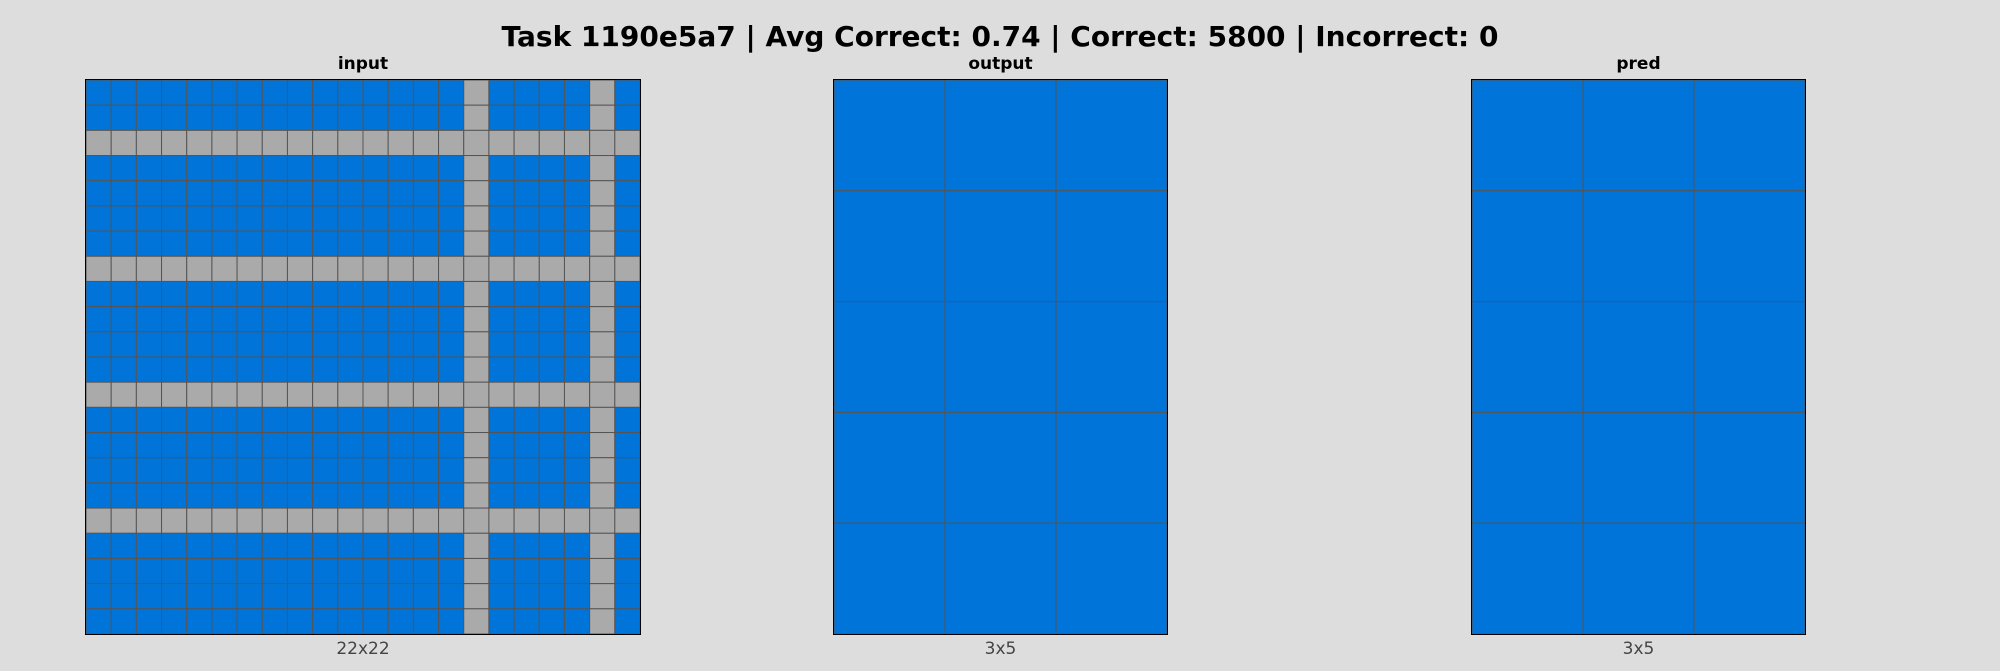  What do you see at coordinates (1638, 64) in the screenshot?
I see `pred-panel-title: pred` at bounding box center [1638, 64].